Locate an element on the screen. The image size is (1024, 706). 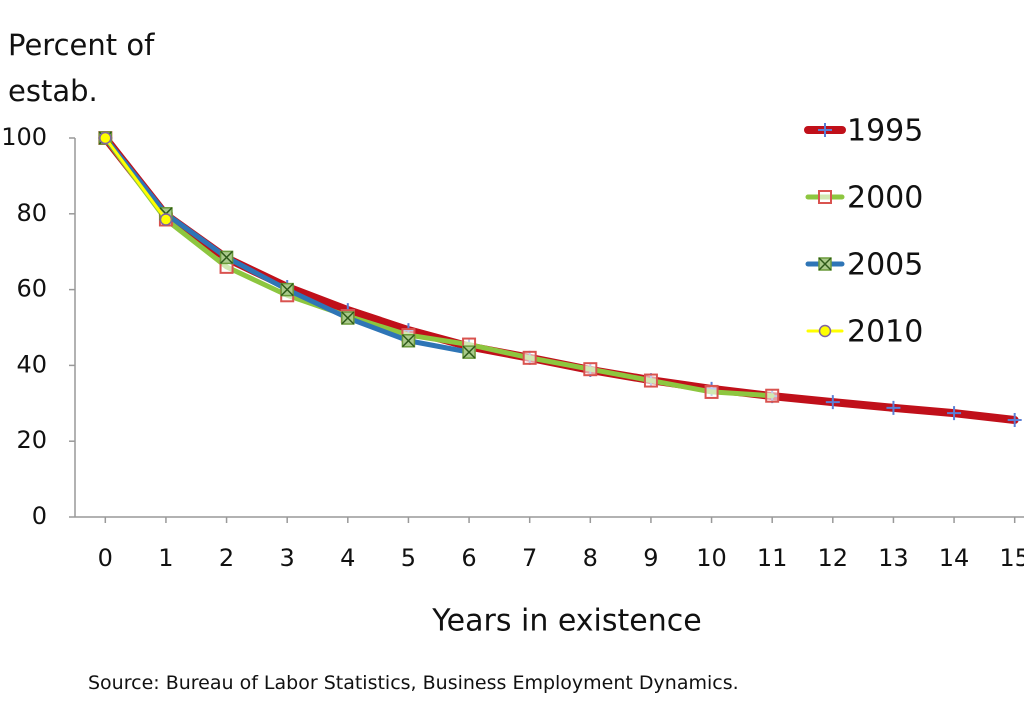
y-tick-label: 0 is located at coordinates (39, 516).